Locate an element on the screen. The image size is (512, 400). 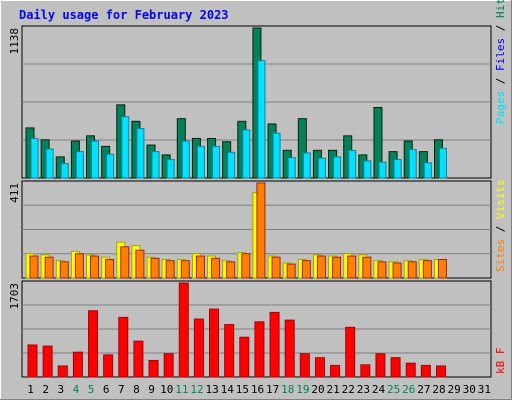
x-tick-label: 25 is located at coordinates (393, 389).